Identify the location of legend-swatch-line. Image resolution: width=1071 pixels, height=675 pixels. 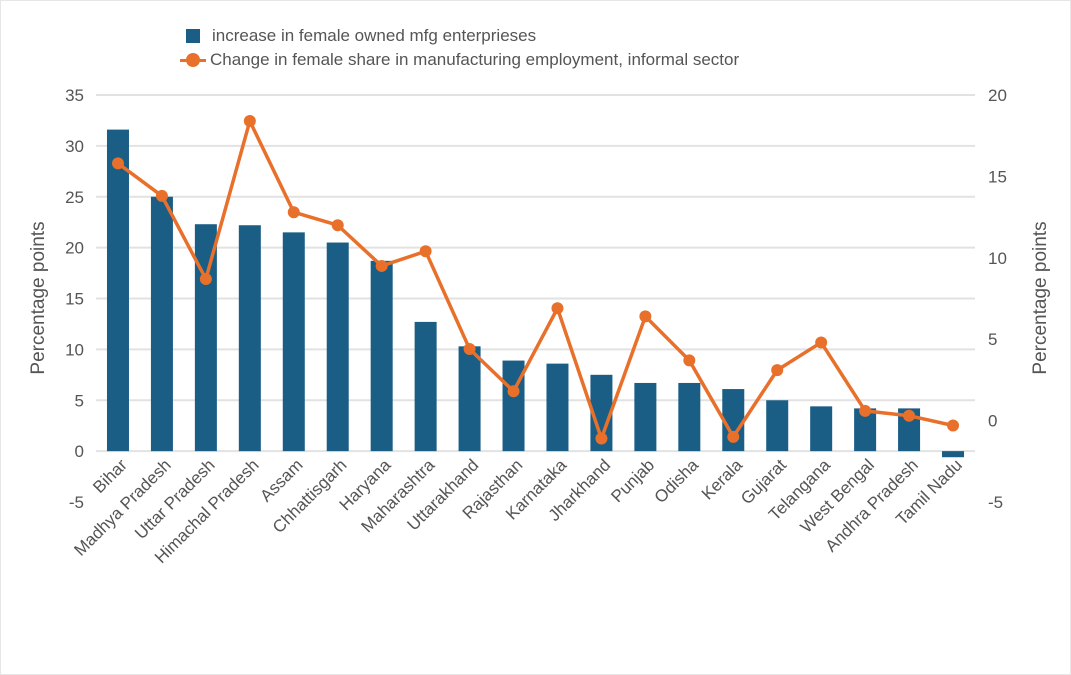
(193, 60).